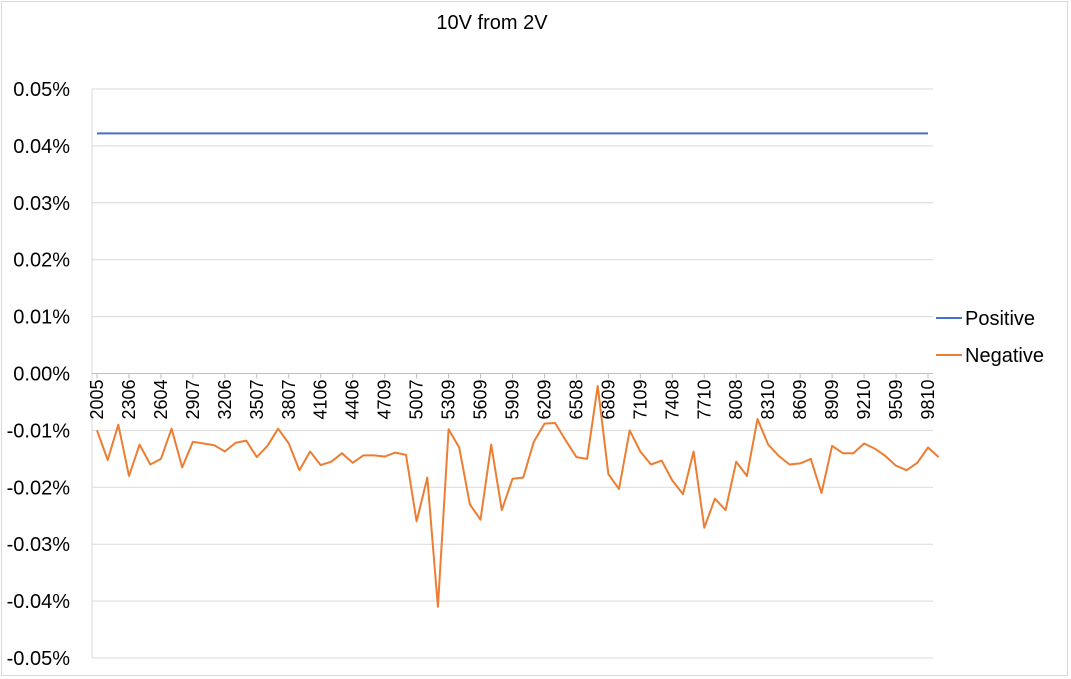  I want to click on x-tick-label: 2005, so click(97, 400).